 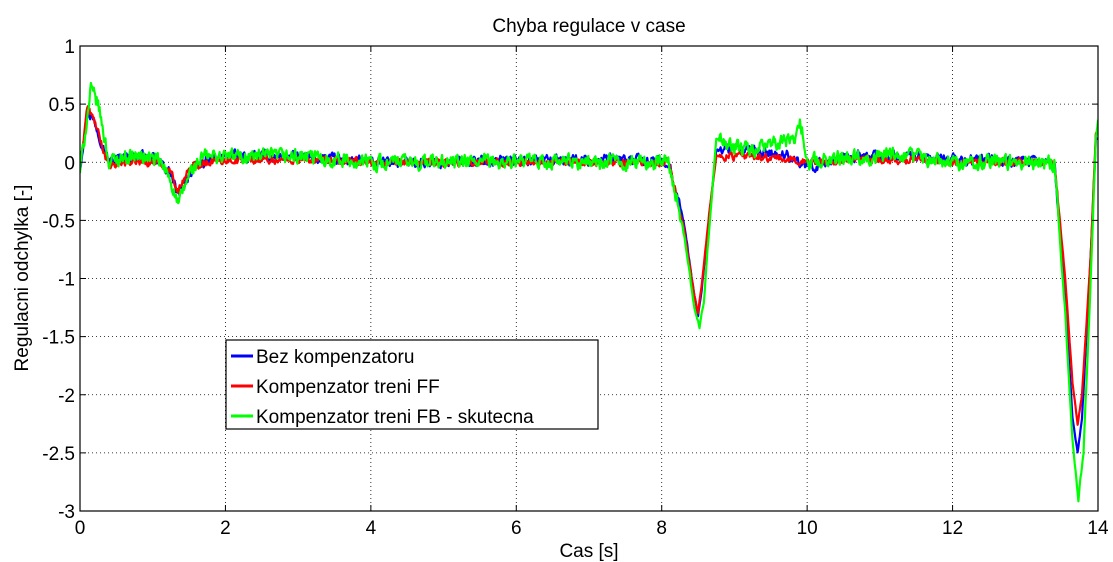 I want to click on y-tick-label: -3, so click(x=66, y=512).